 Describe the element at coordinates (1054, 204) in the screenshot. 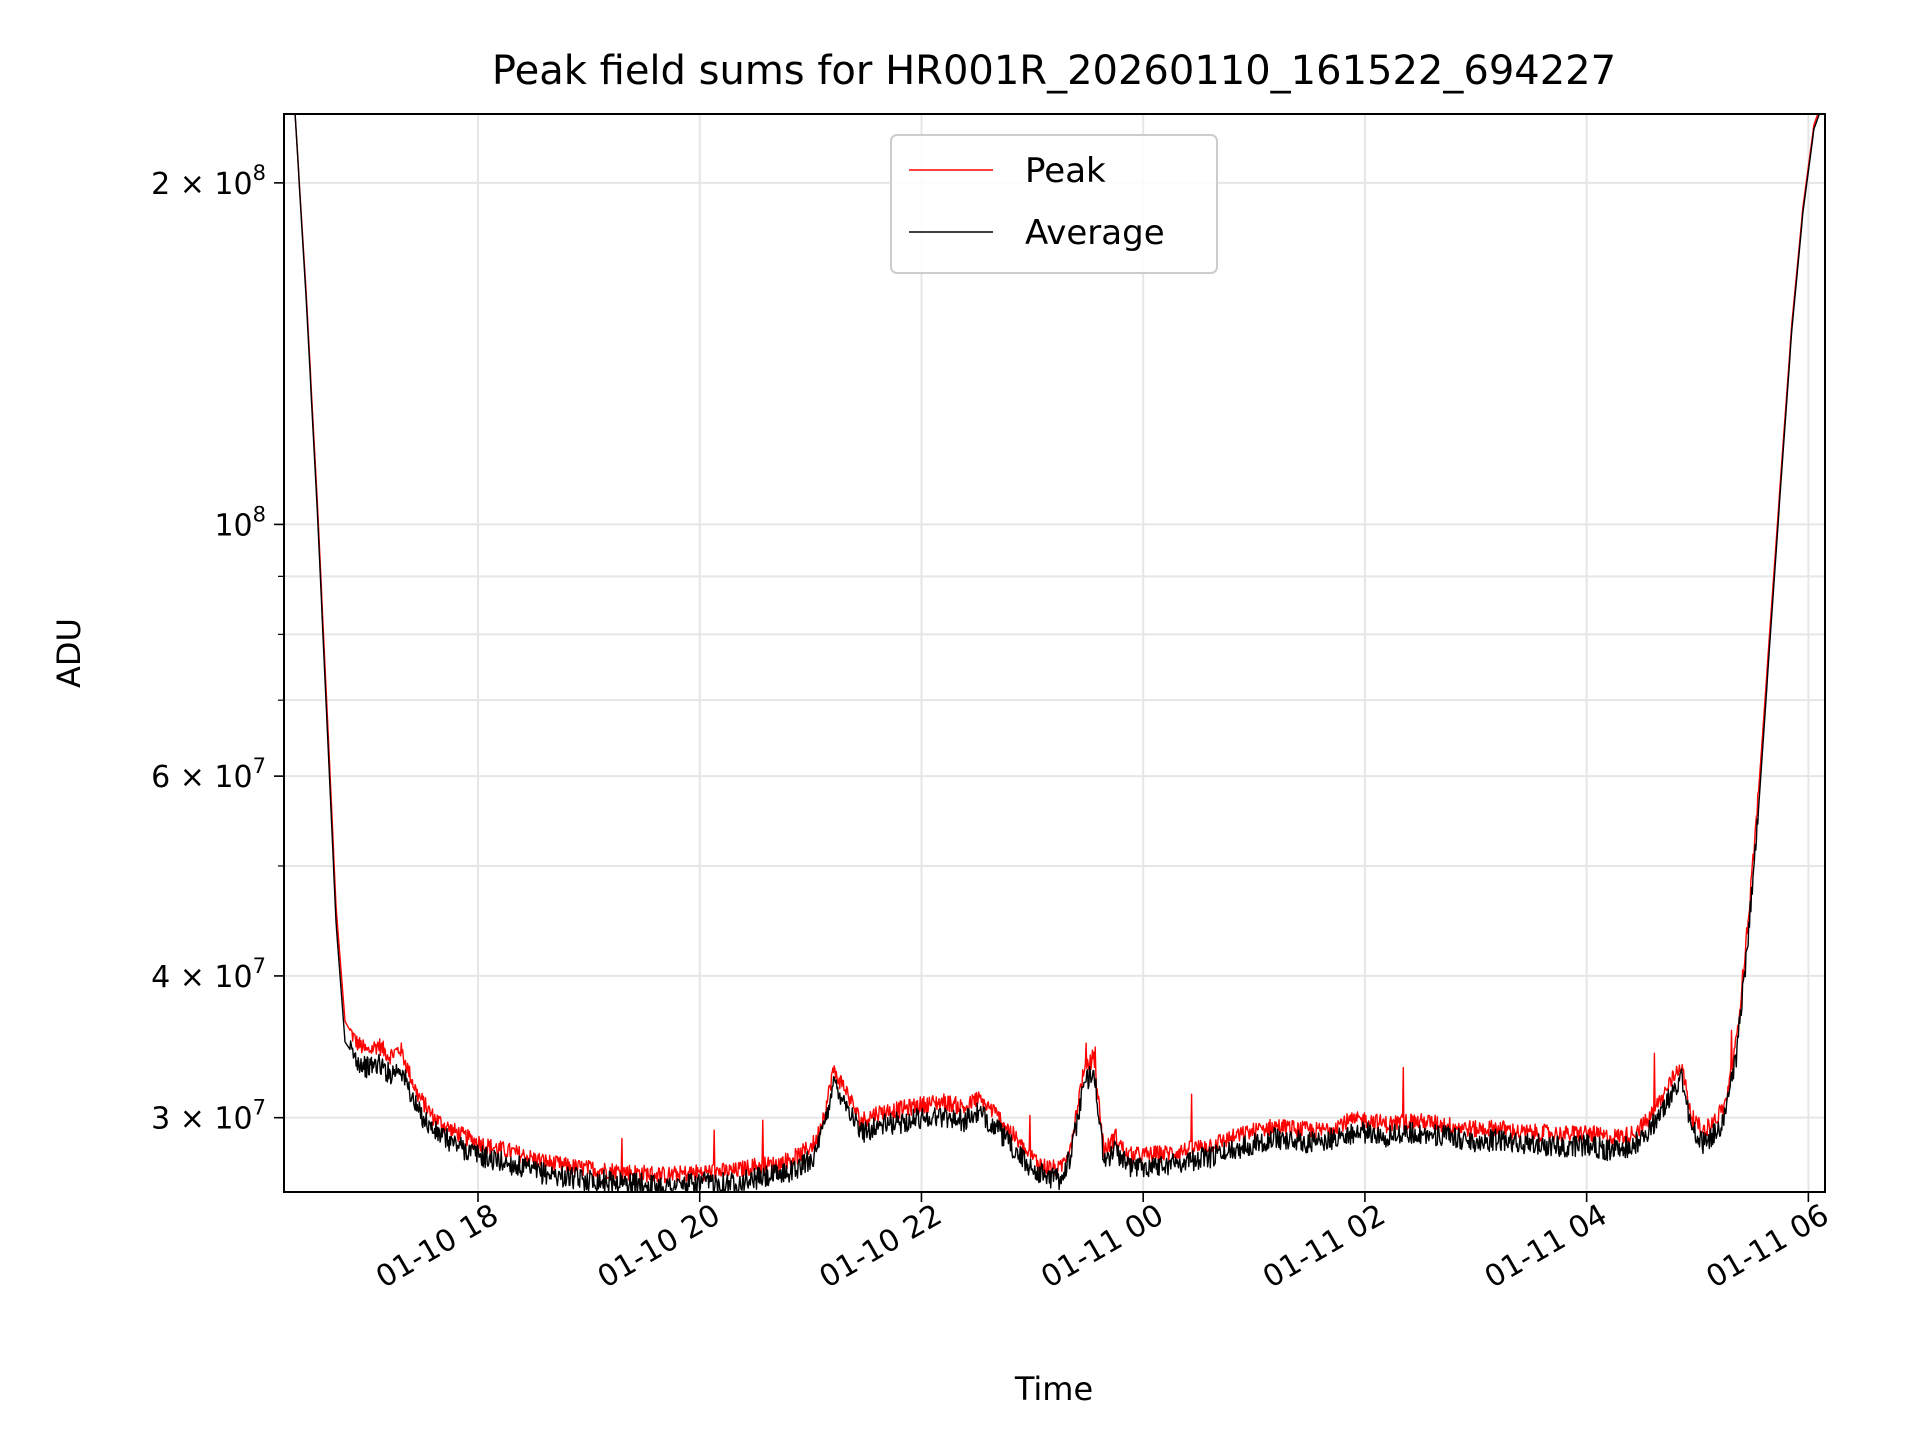

I see `legend: Peak Average` at that location.